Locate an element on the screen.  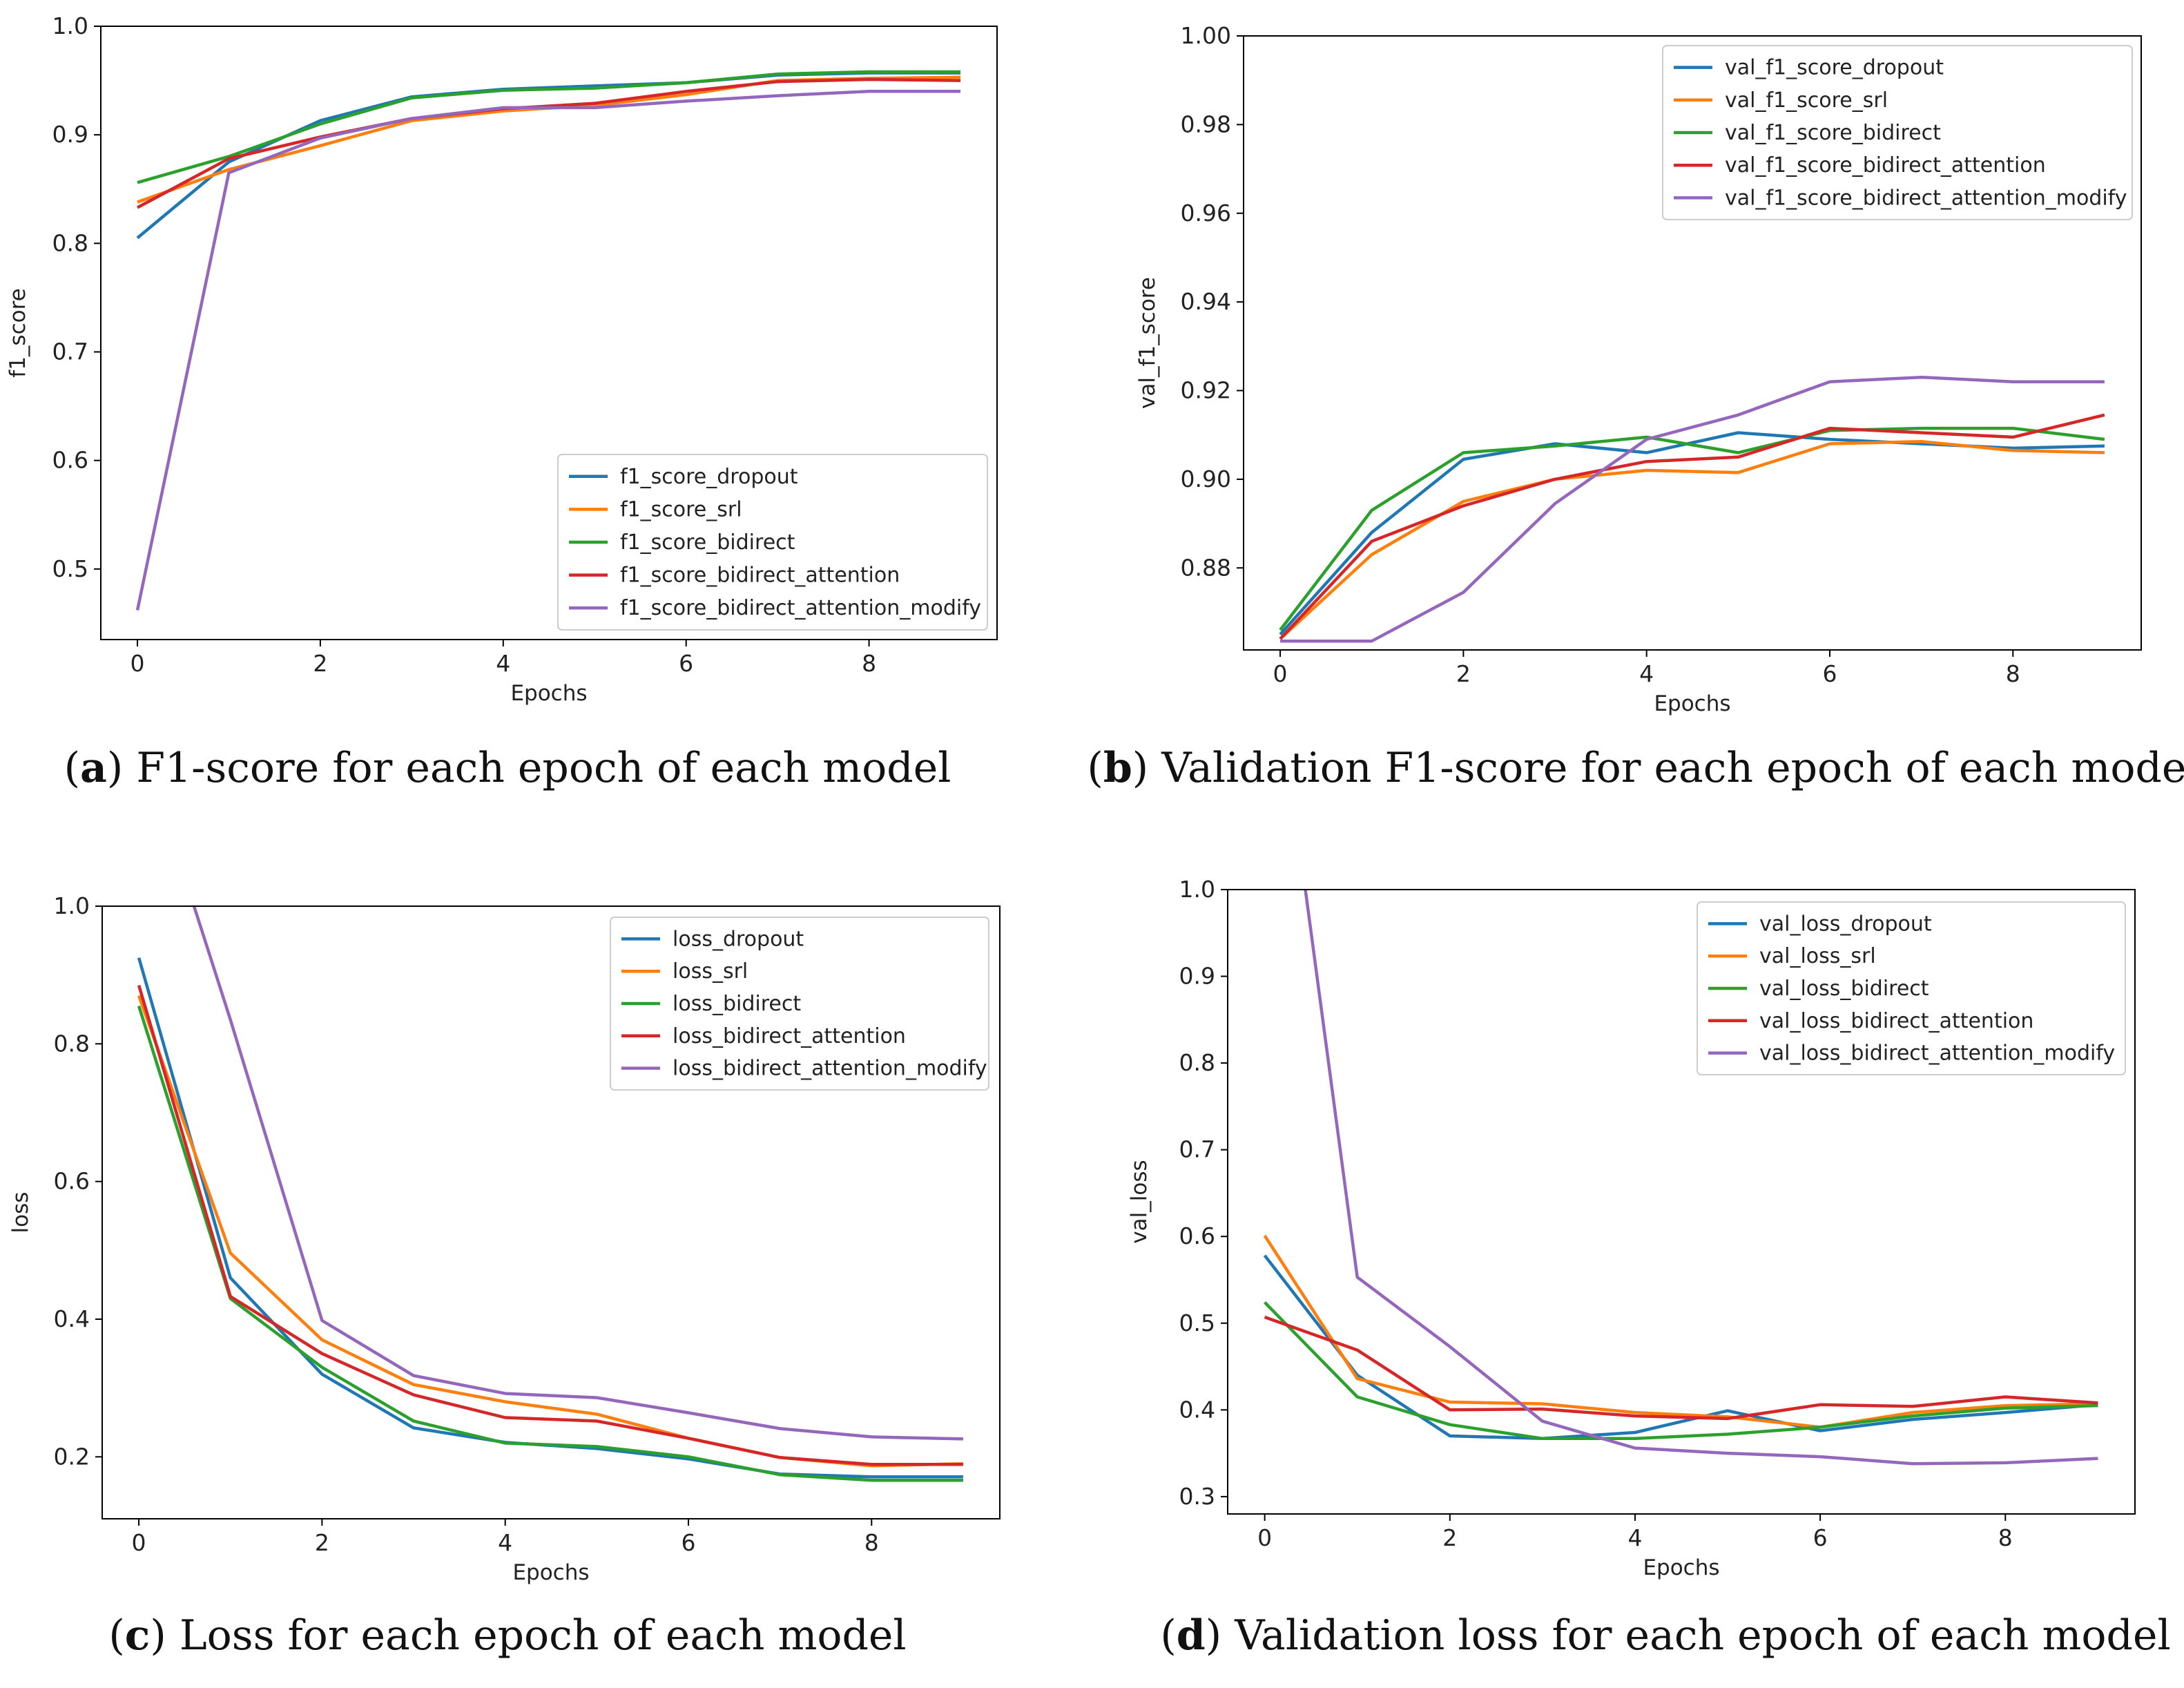
caption-text: F1-score for each epoch of each model is located at coordinates (543, 768).